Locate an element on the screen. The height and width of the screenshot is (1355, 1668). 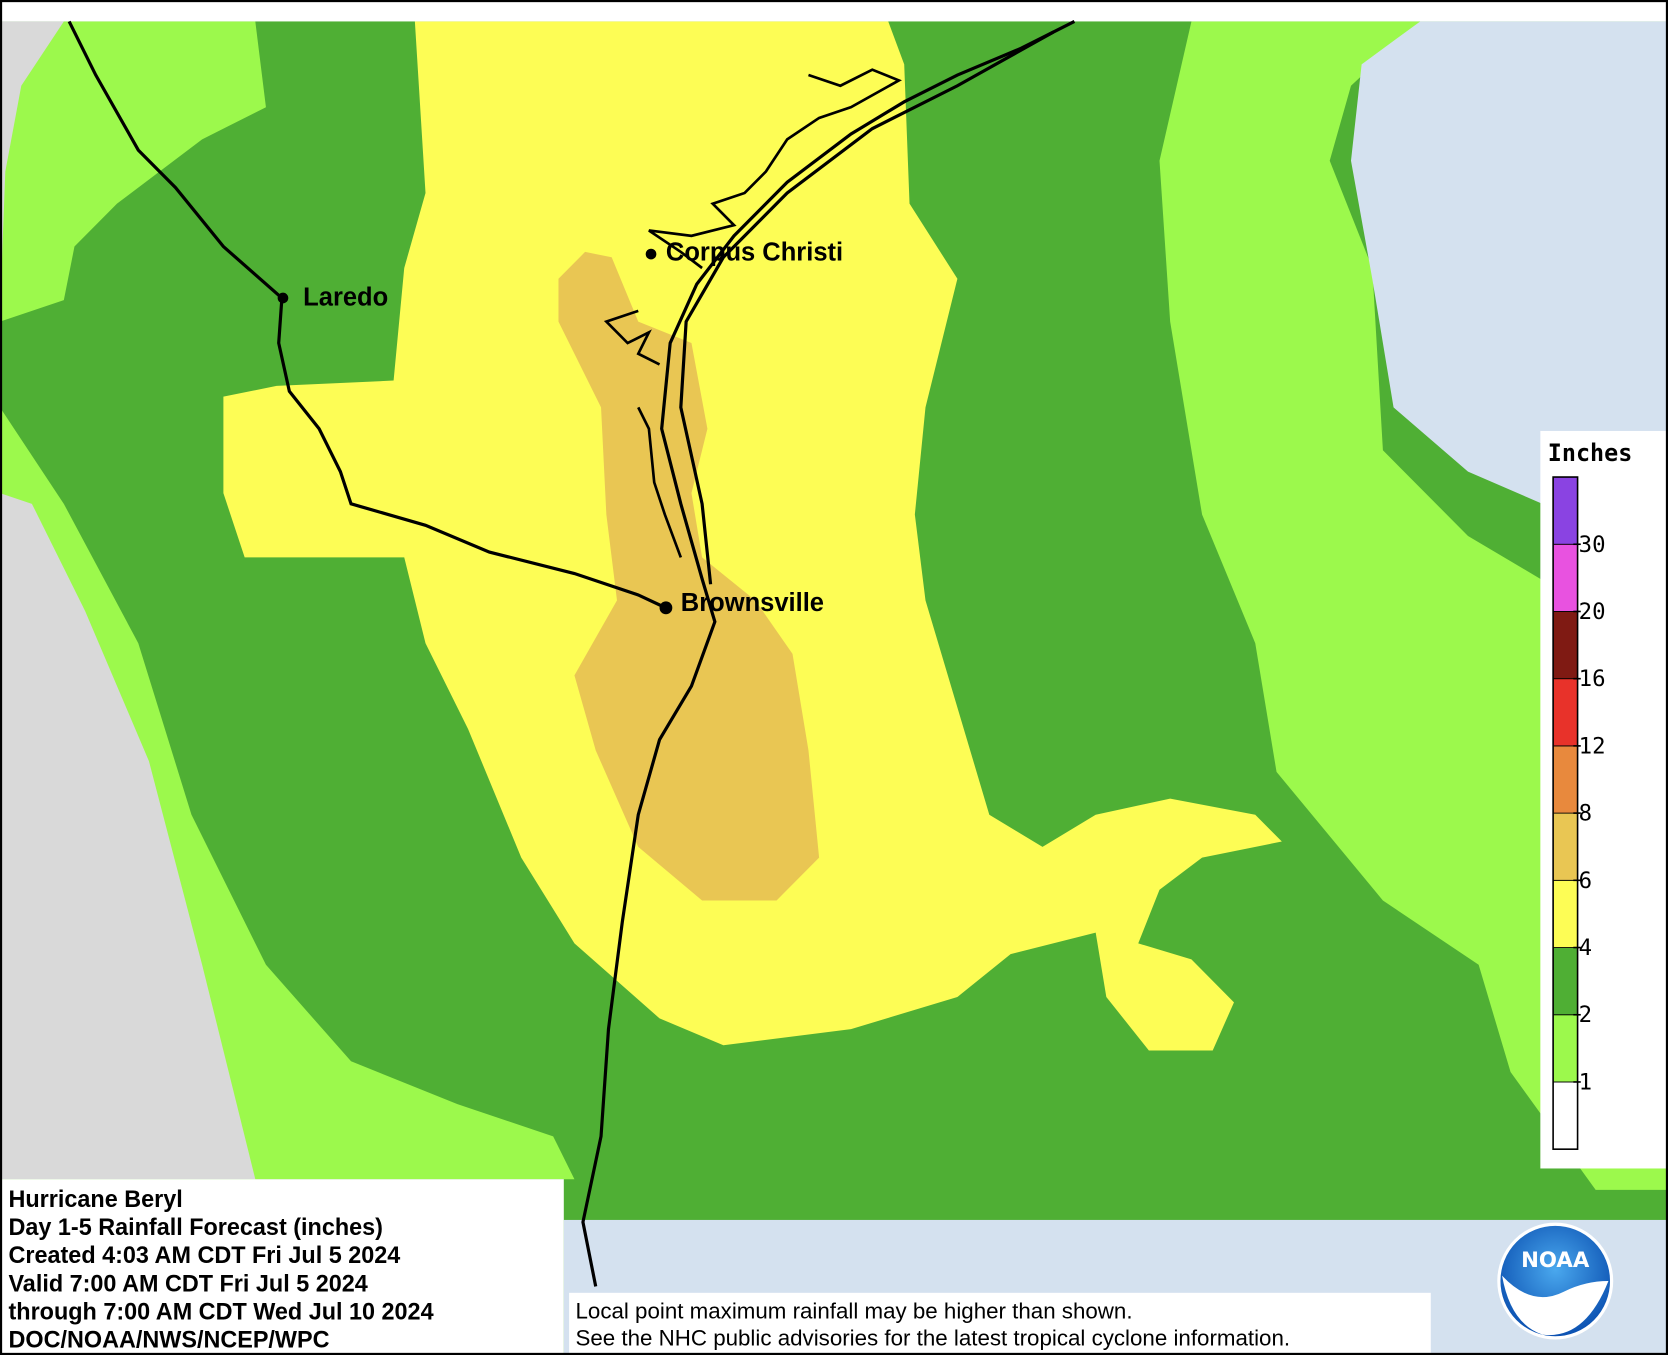
city-label: Laredo is located at coordinates (345, 297).